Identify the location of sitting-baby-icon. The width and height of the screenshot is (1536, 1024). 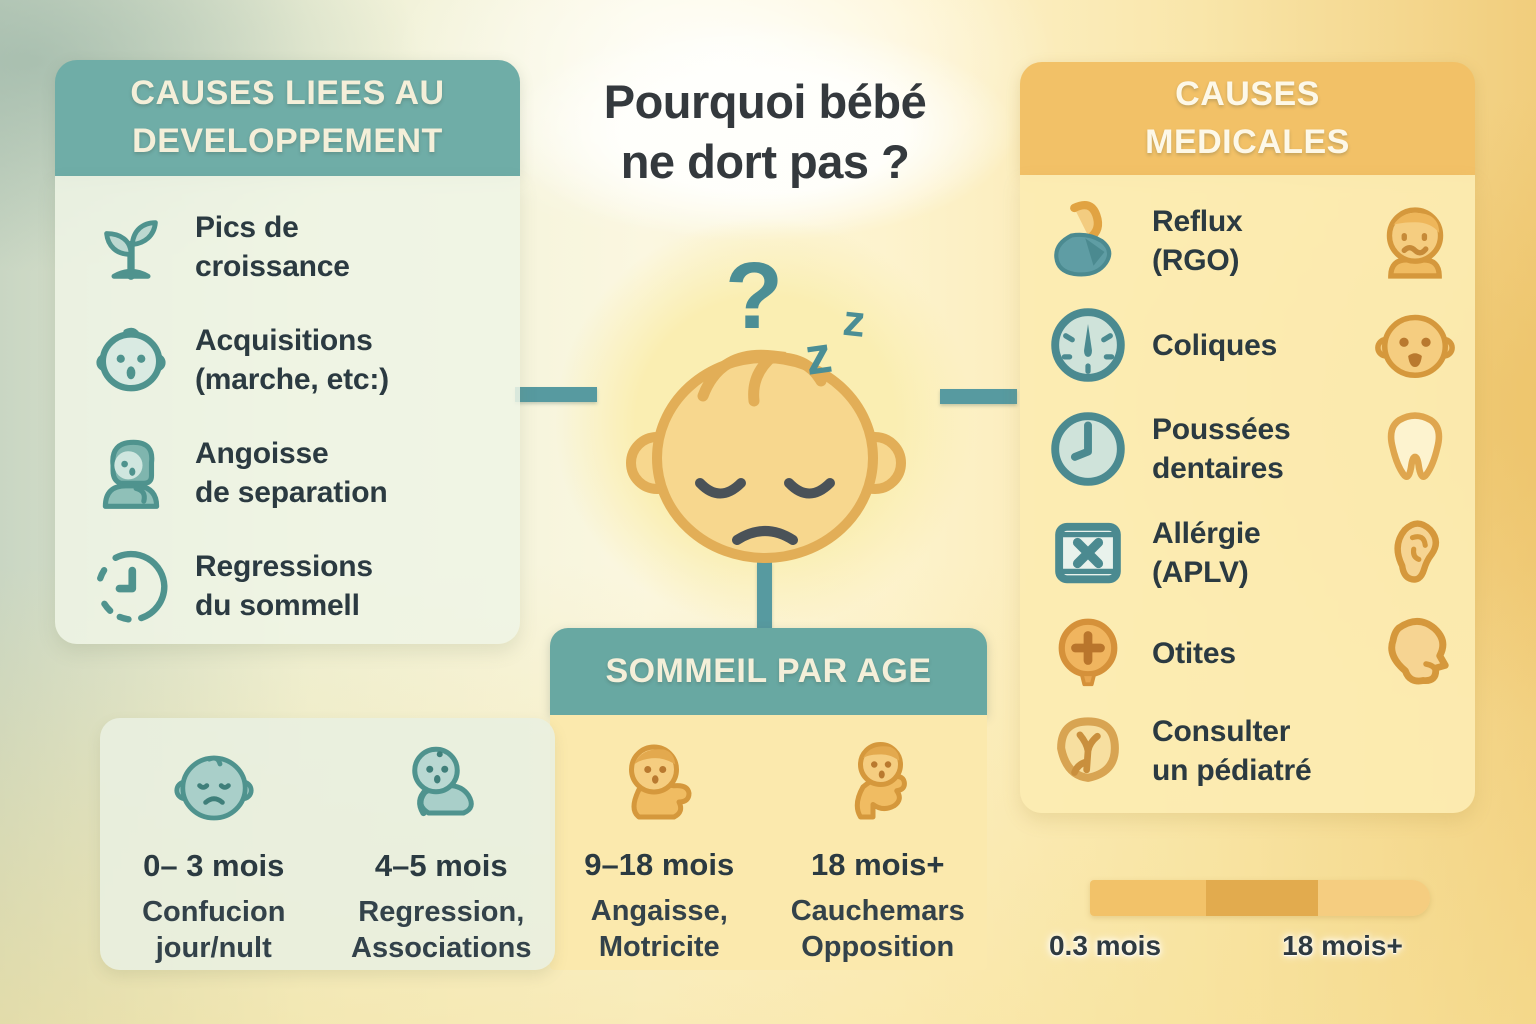
(659, 787).